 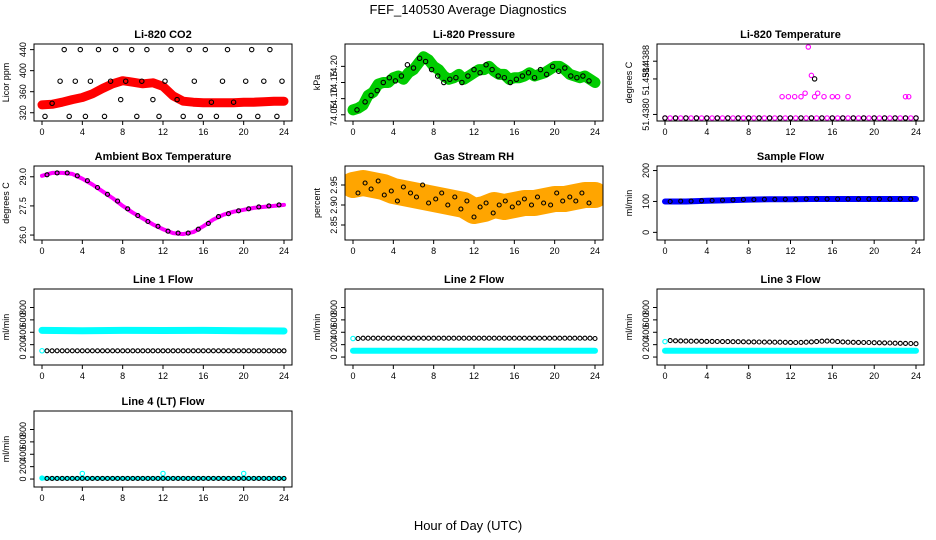 What do you see at coordinates (163, 330) in the screenshot?
I see `series-band-cyan` at bounding box center [163, 330].